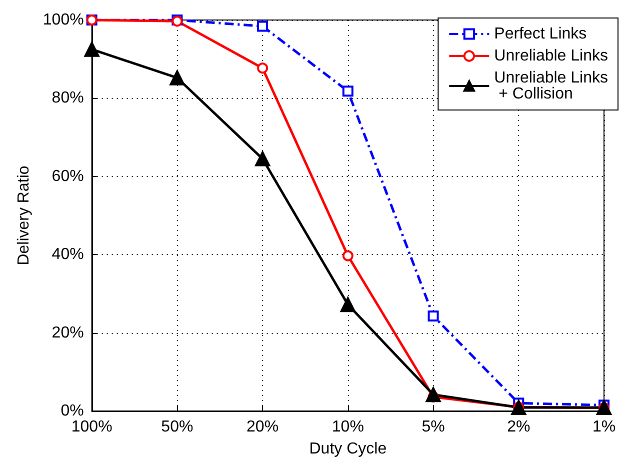 This screenshot has height=471, width=638. Describe the element at coordinates (551, 56) in the screenshot. I see `legend-label: Unreliable Links` at that location.